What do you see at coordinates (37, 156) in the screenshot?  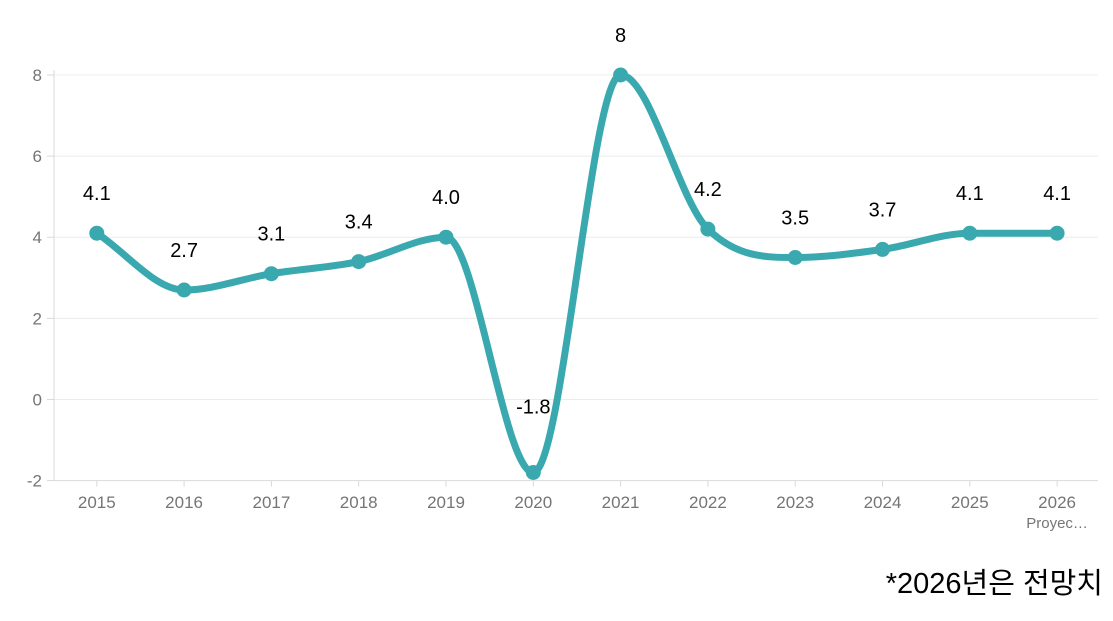 I see `y-tick-label: 6` at bounding box center [37, 156].